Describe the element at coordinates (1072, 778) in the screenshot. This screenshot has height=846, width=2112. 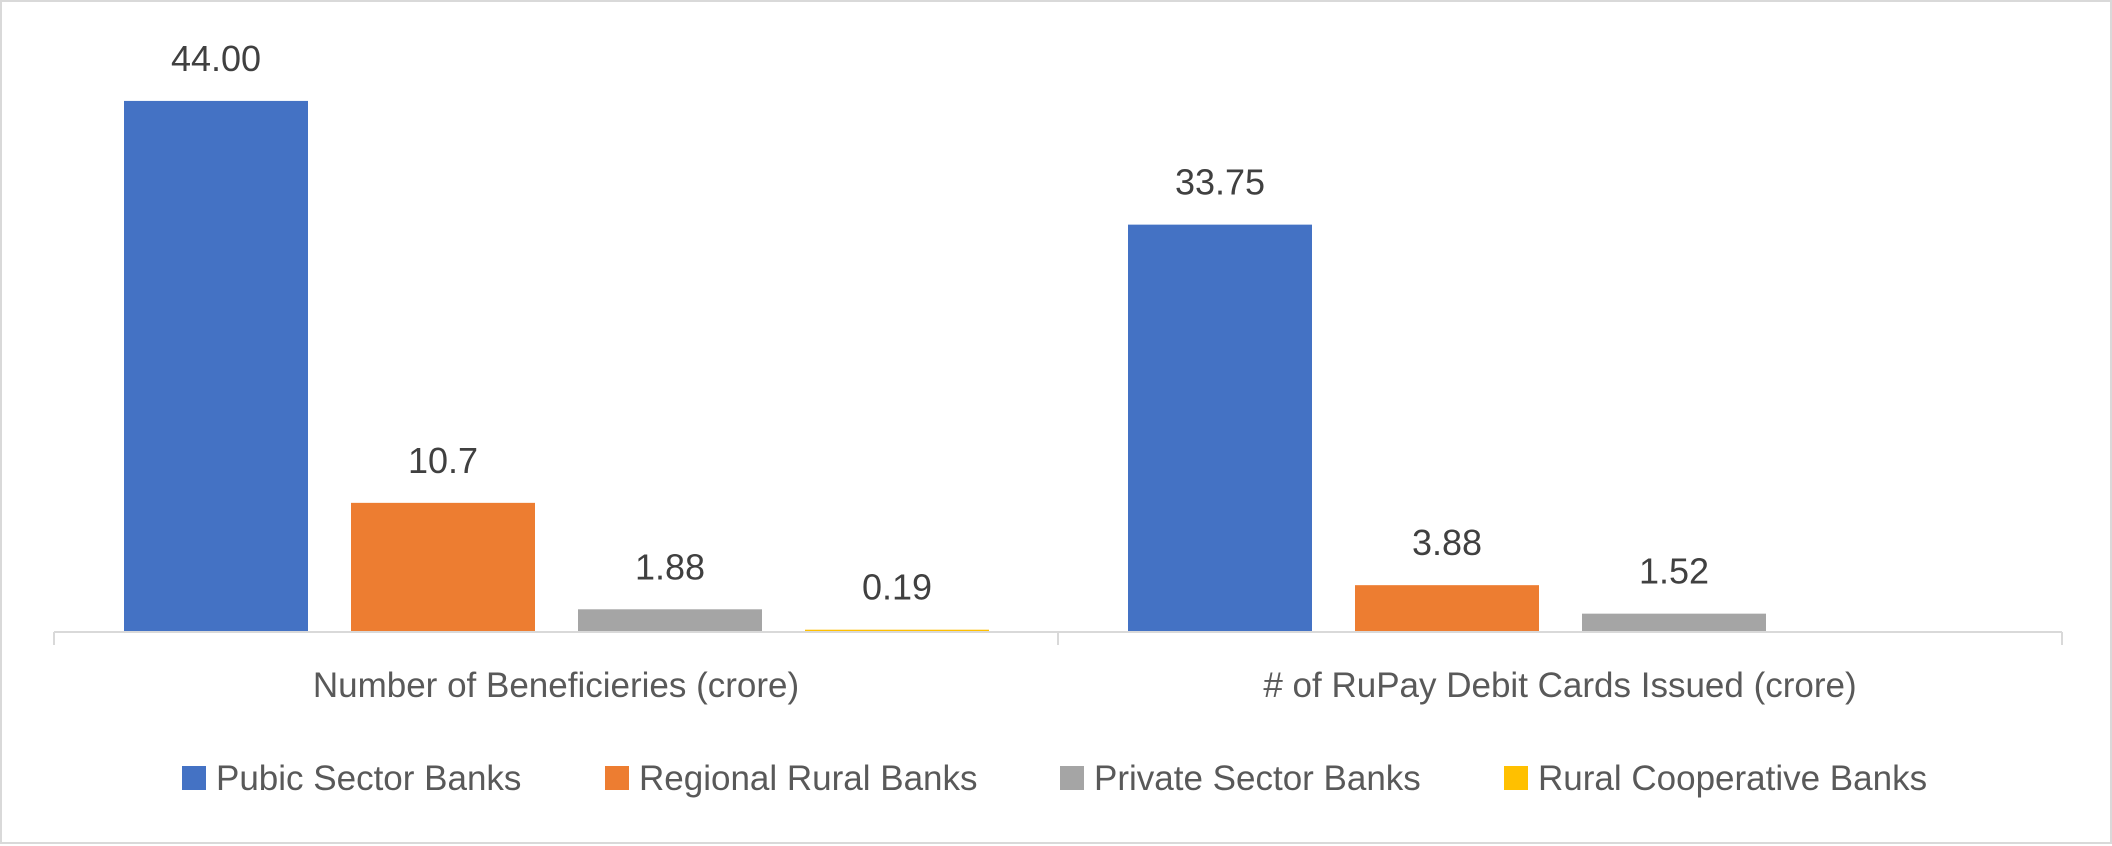
I see `legend-swatch-private-sector-banks` at that location.